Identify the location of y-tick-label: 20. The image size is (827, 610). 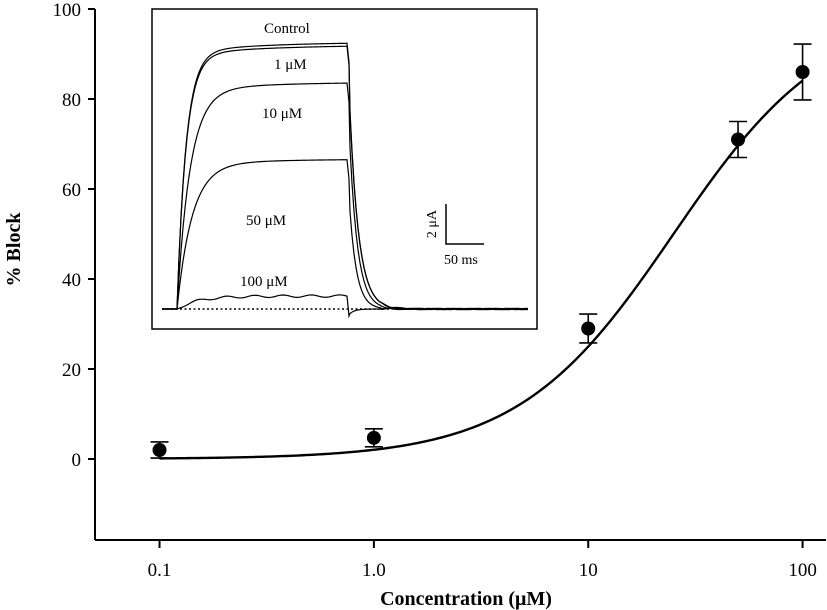
(71, 370).